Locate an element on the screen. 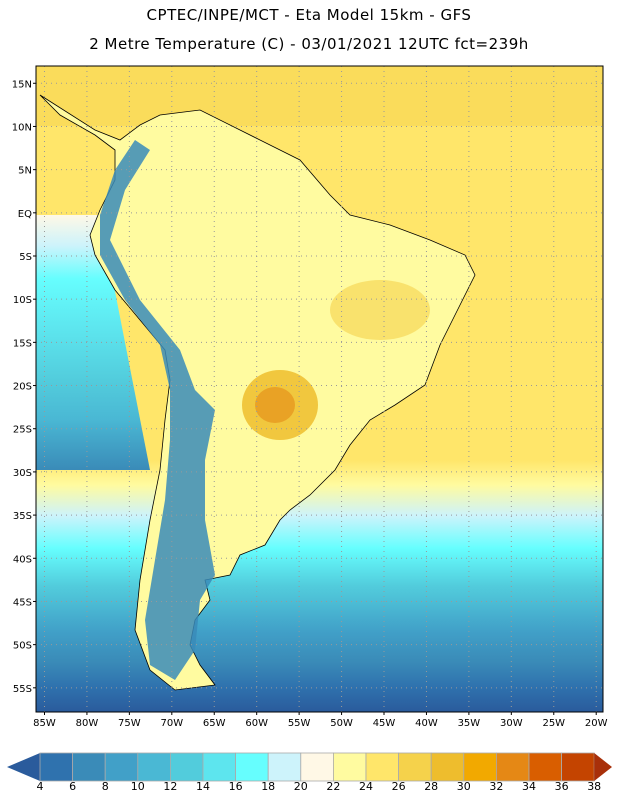 The image size is (618, 800). lat-tick-label: 20S is located at coordinates (22, 387).